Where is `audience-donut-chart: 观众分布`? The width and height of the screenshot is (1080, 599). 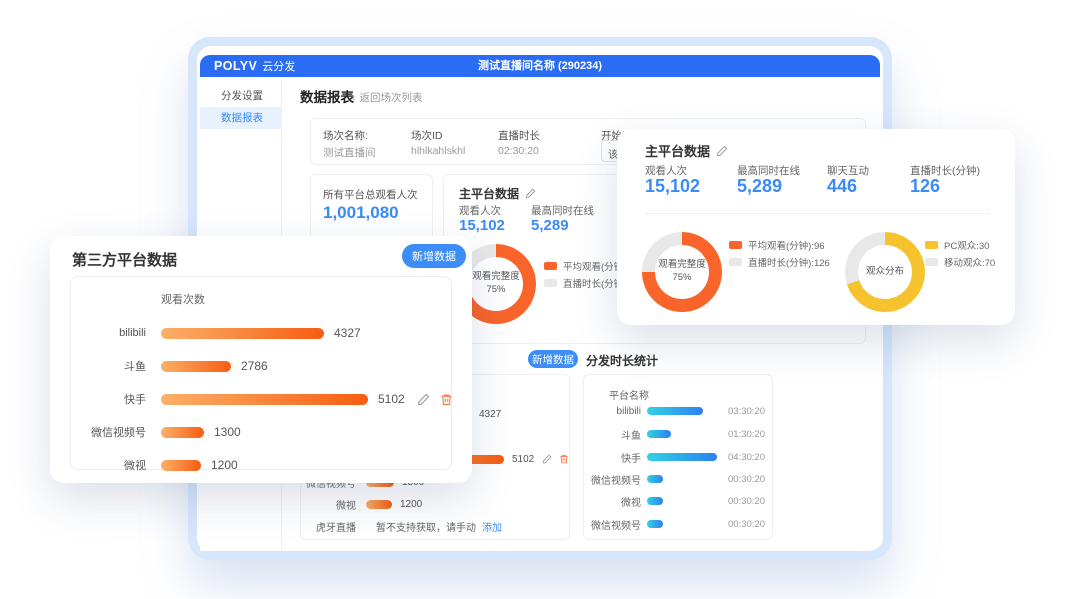 audience-donut-chart: 观众分布 is located at coordinates (885, 272).